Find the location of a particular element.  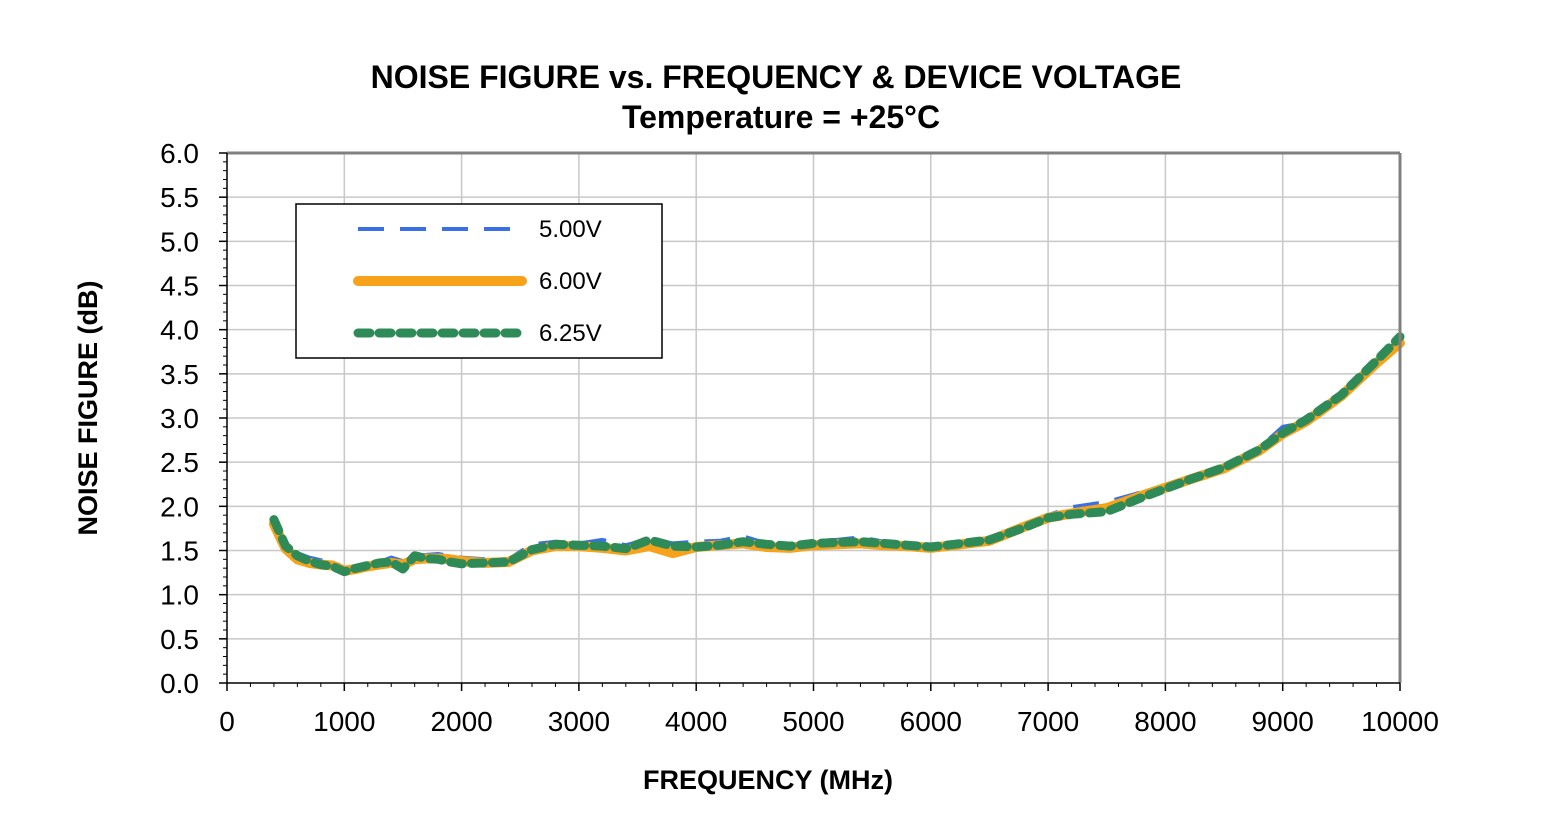

y-tick-label: 5.5 is located at coordinates (179, 197).